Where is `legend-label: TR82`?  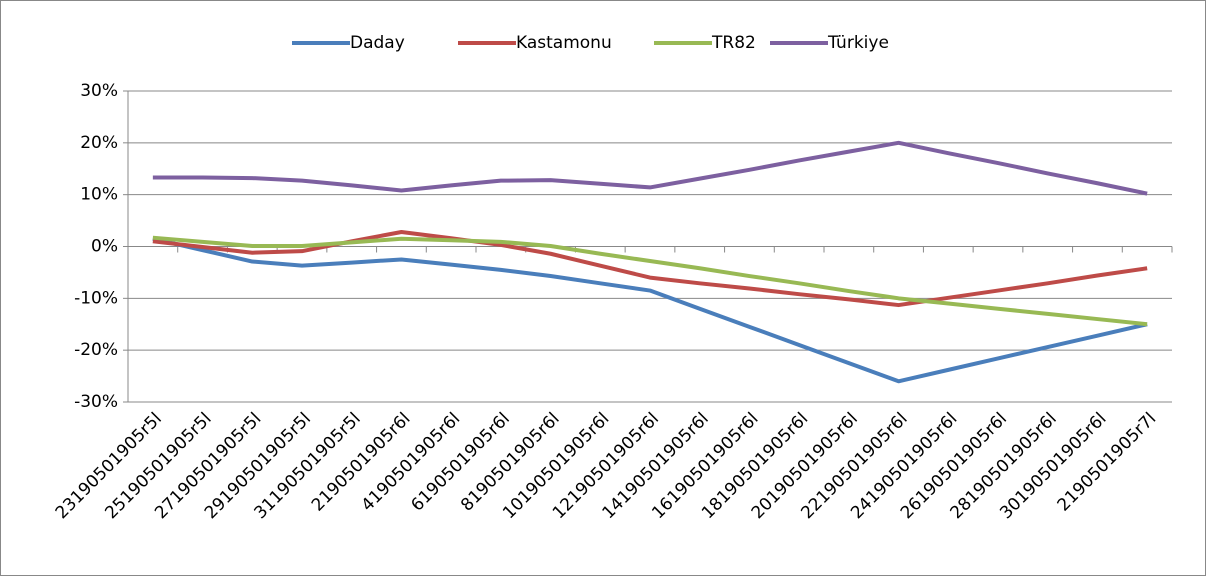 legend-label: TR82 is located at coordinates (733, 43).